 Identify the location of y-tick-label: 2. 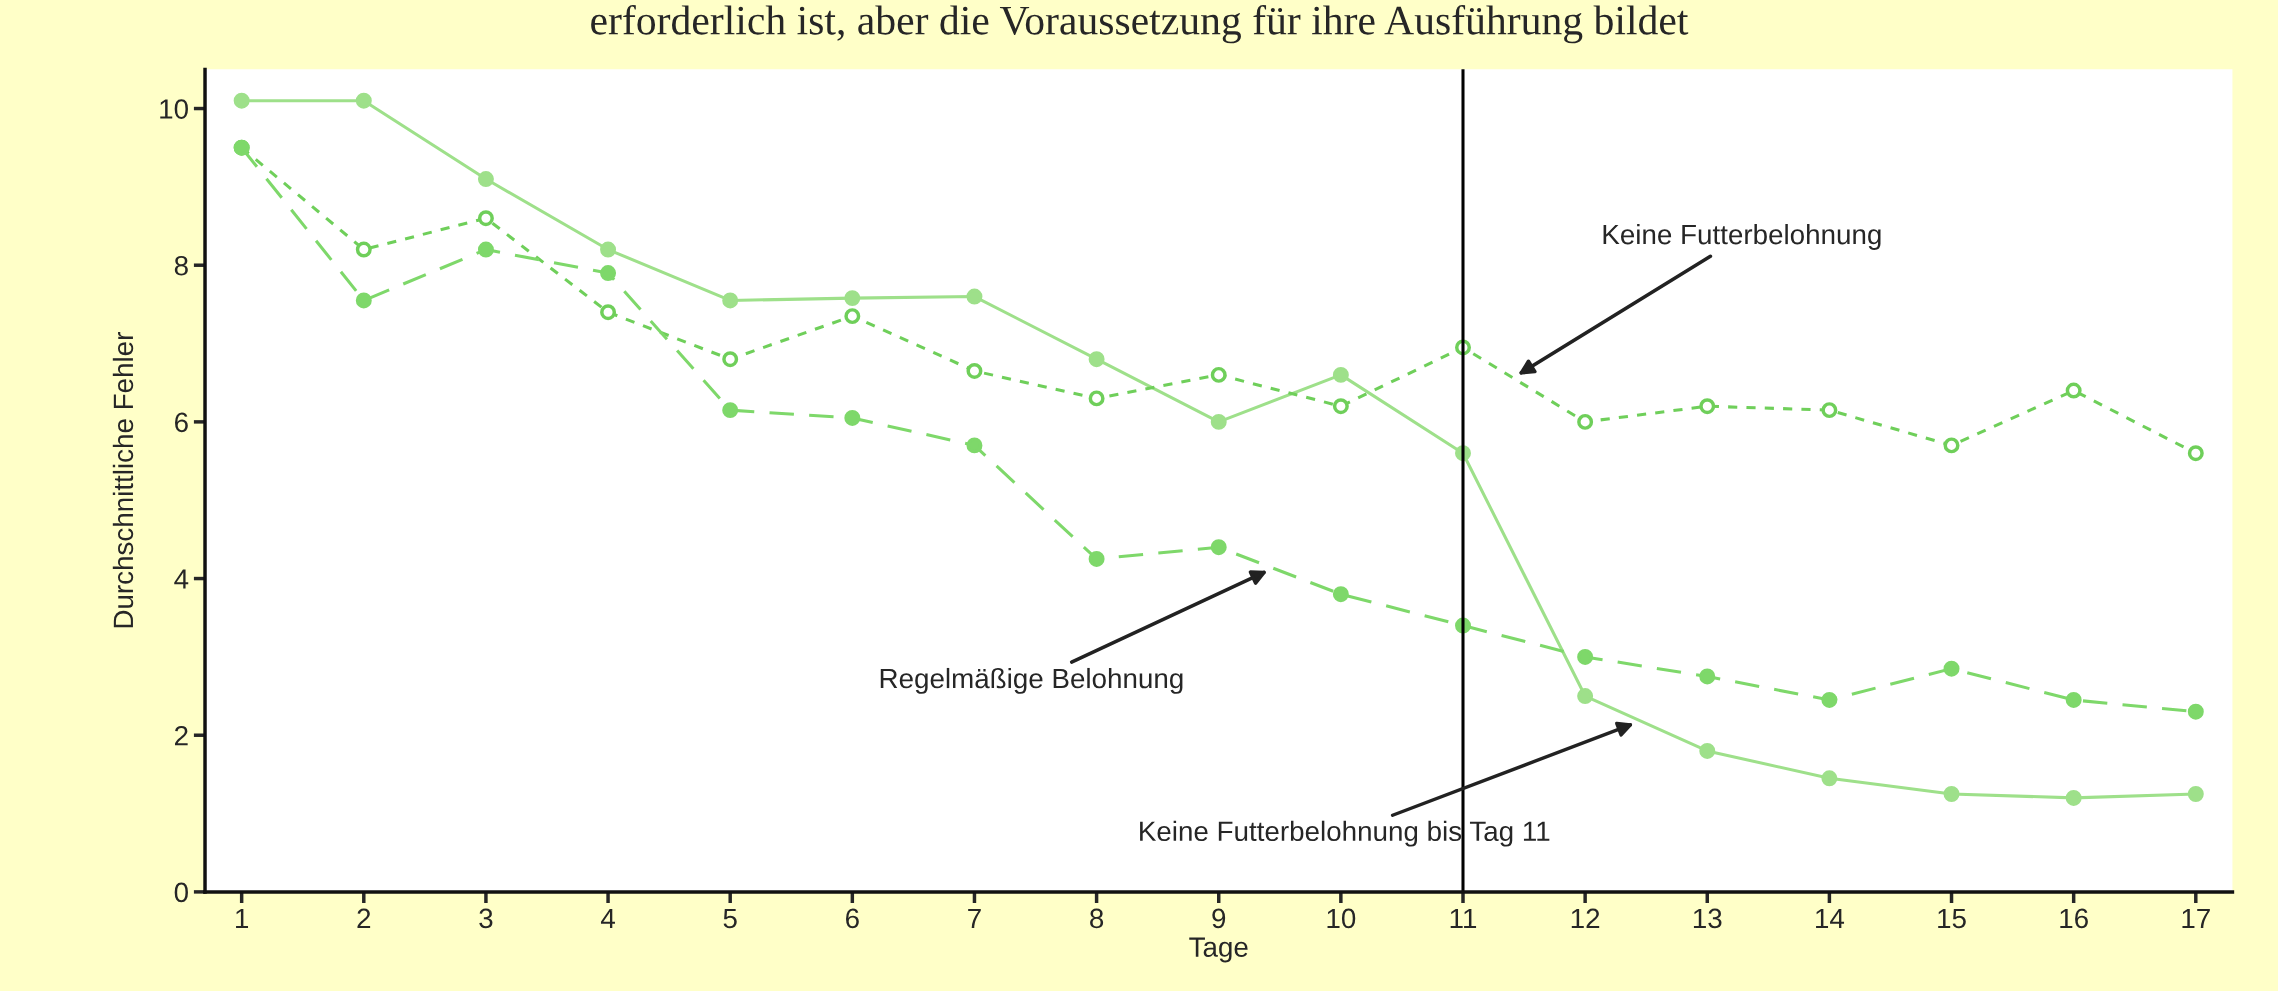
(181, 735).